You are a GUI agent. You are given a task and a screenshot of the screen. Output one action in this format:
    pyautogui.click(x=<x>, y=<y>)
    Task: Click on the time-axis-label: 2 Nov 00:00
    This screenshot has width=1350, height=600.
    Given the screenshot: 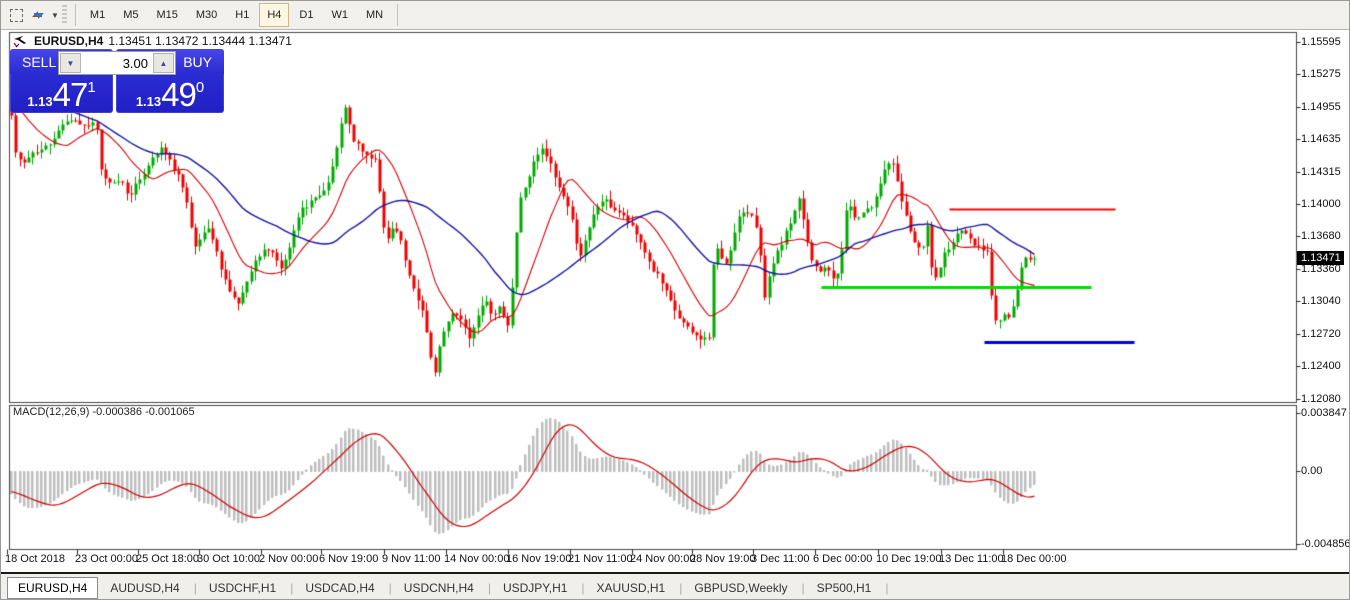 What is the action you would take?
    pyautogui.click(x=289, y=559)
    